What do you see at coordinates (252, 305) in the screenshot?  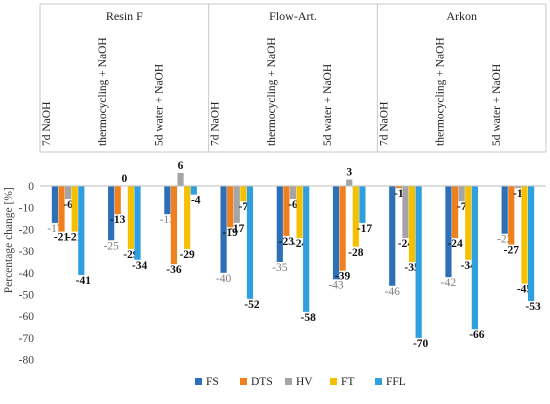 I see `data-label: -52` at bounding box center [252, 305].